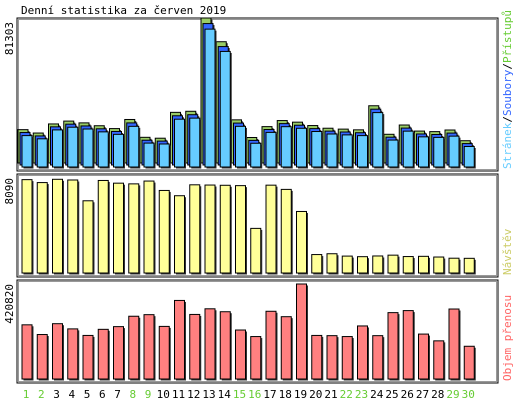 The height and width of the screenshot is (405, 517). I want to click on bar-Stránek-day-25, so click(393, 153).